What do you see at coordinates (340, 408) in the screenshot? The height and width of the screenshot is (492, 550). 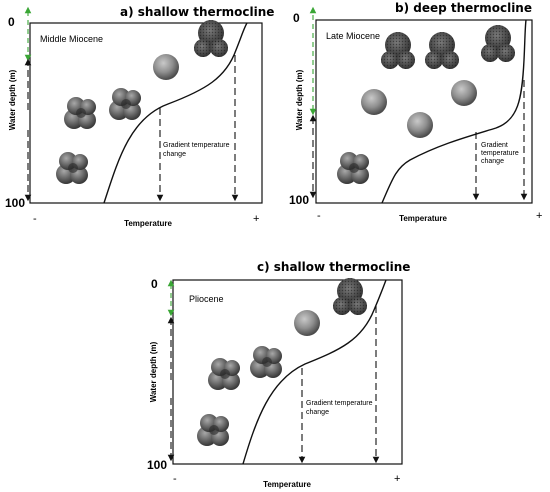 I see `panel-c-annotation: Gradient temperature change` at bounding box center [340, 408].